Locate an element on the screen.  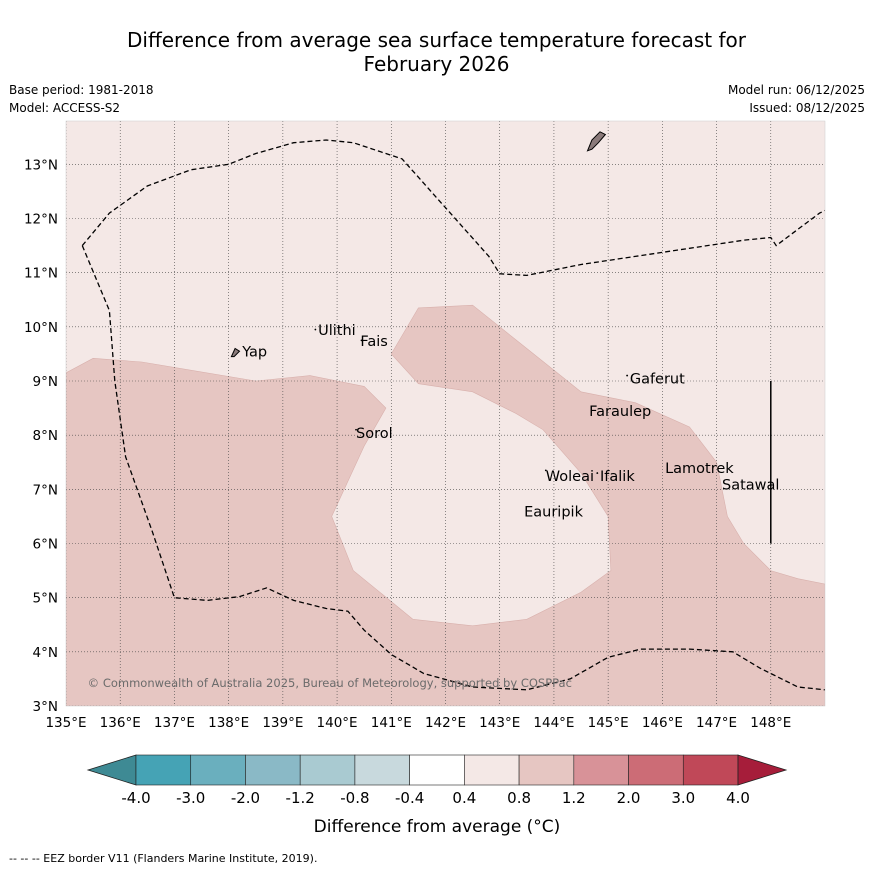
place-label-fais: Fais is located at coordinates (373, 342).